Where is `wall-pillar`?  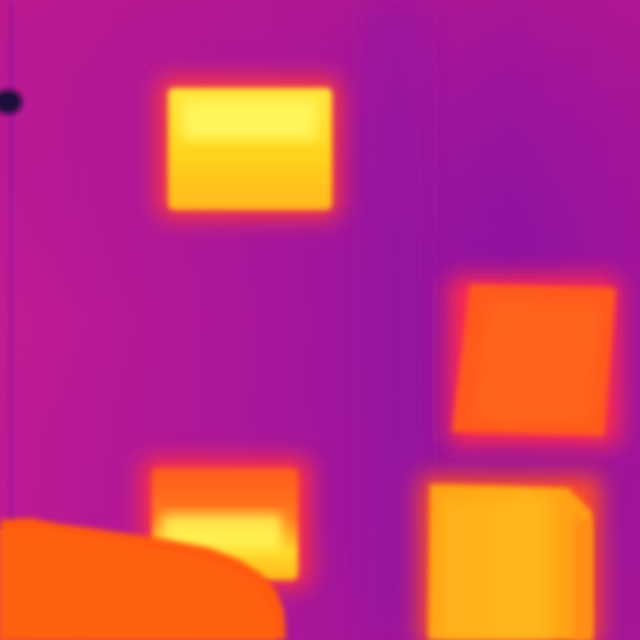
wall-pillar is located at coordinates (395, 320).